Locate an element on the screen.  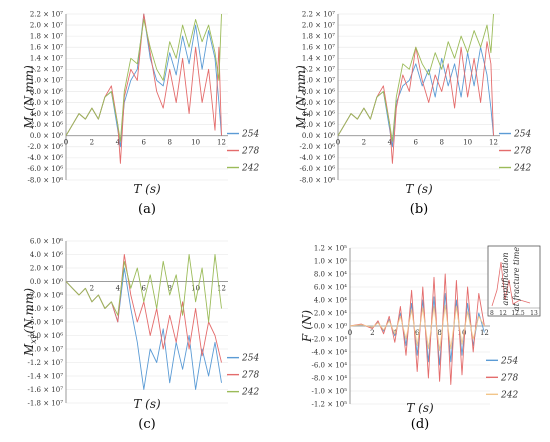
inset-tick-label: 8 is located at coordinates (492, 313).